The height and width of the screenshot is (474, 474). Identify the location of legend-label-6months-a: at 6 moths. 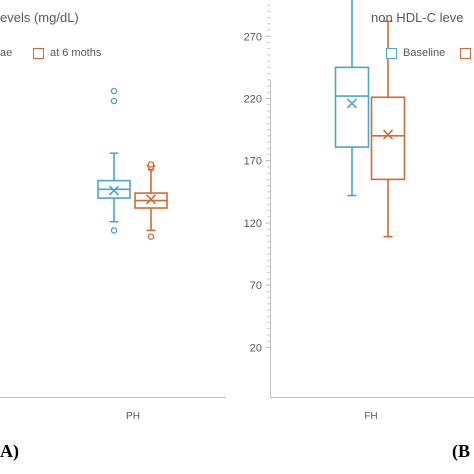
(76, 53).